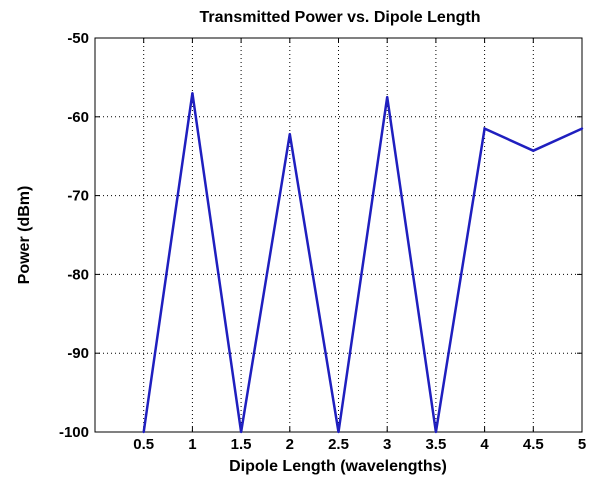  Describe the element at coordinates (78, 117) in the screenshot. I see `y-tick-label: -60` at that location.